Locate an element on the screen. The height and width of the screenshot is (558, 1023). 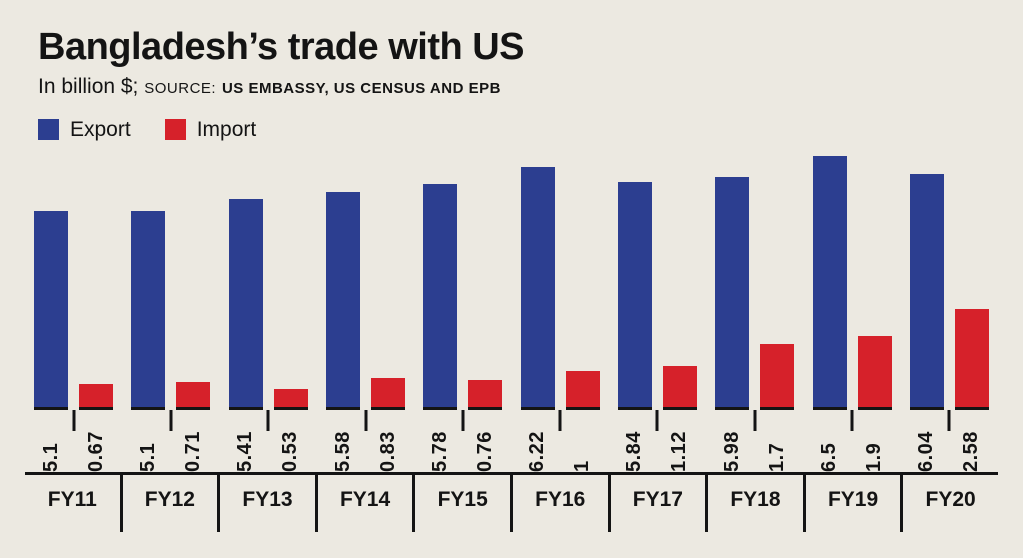
export-value-label: 5.78 is located at coordinates (439, 451).